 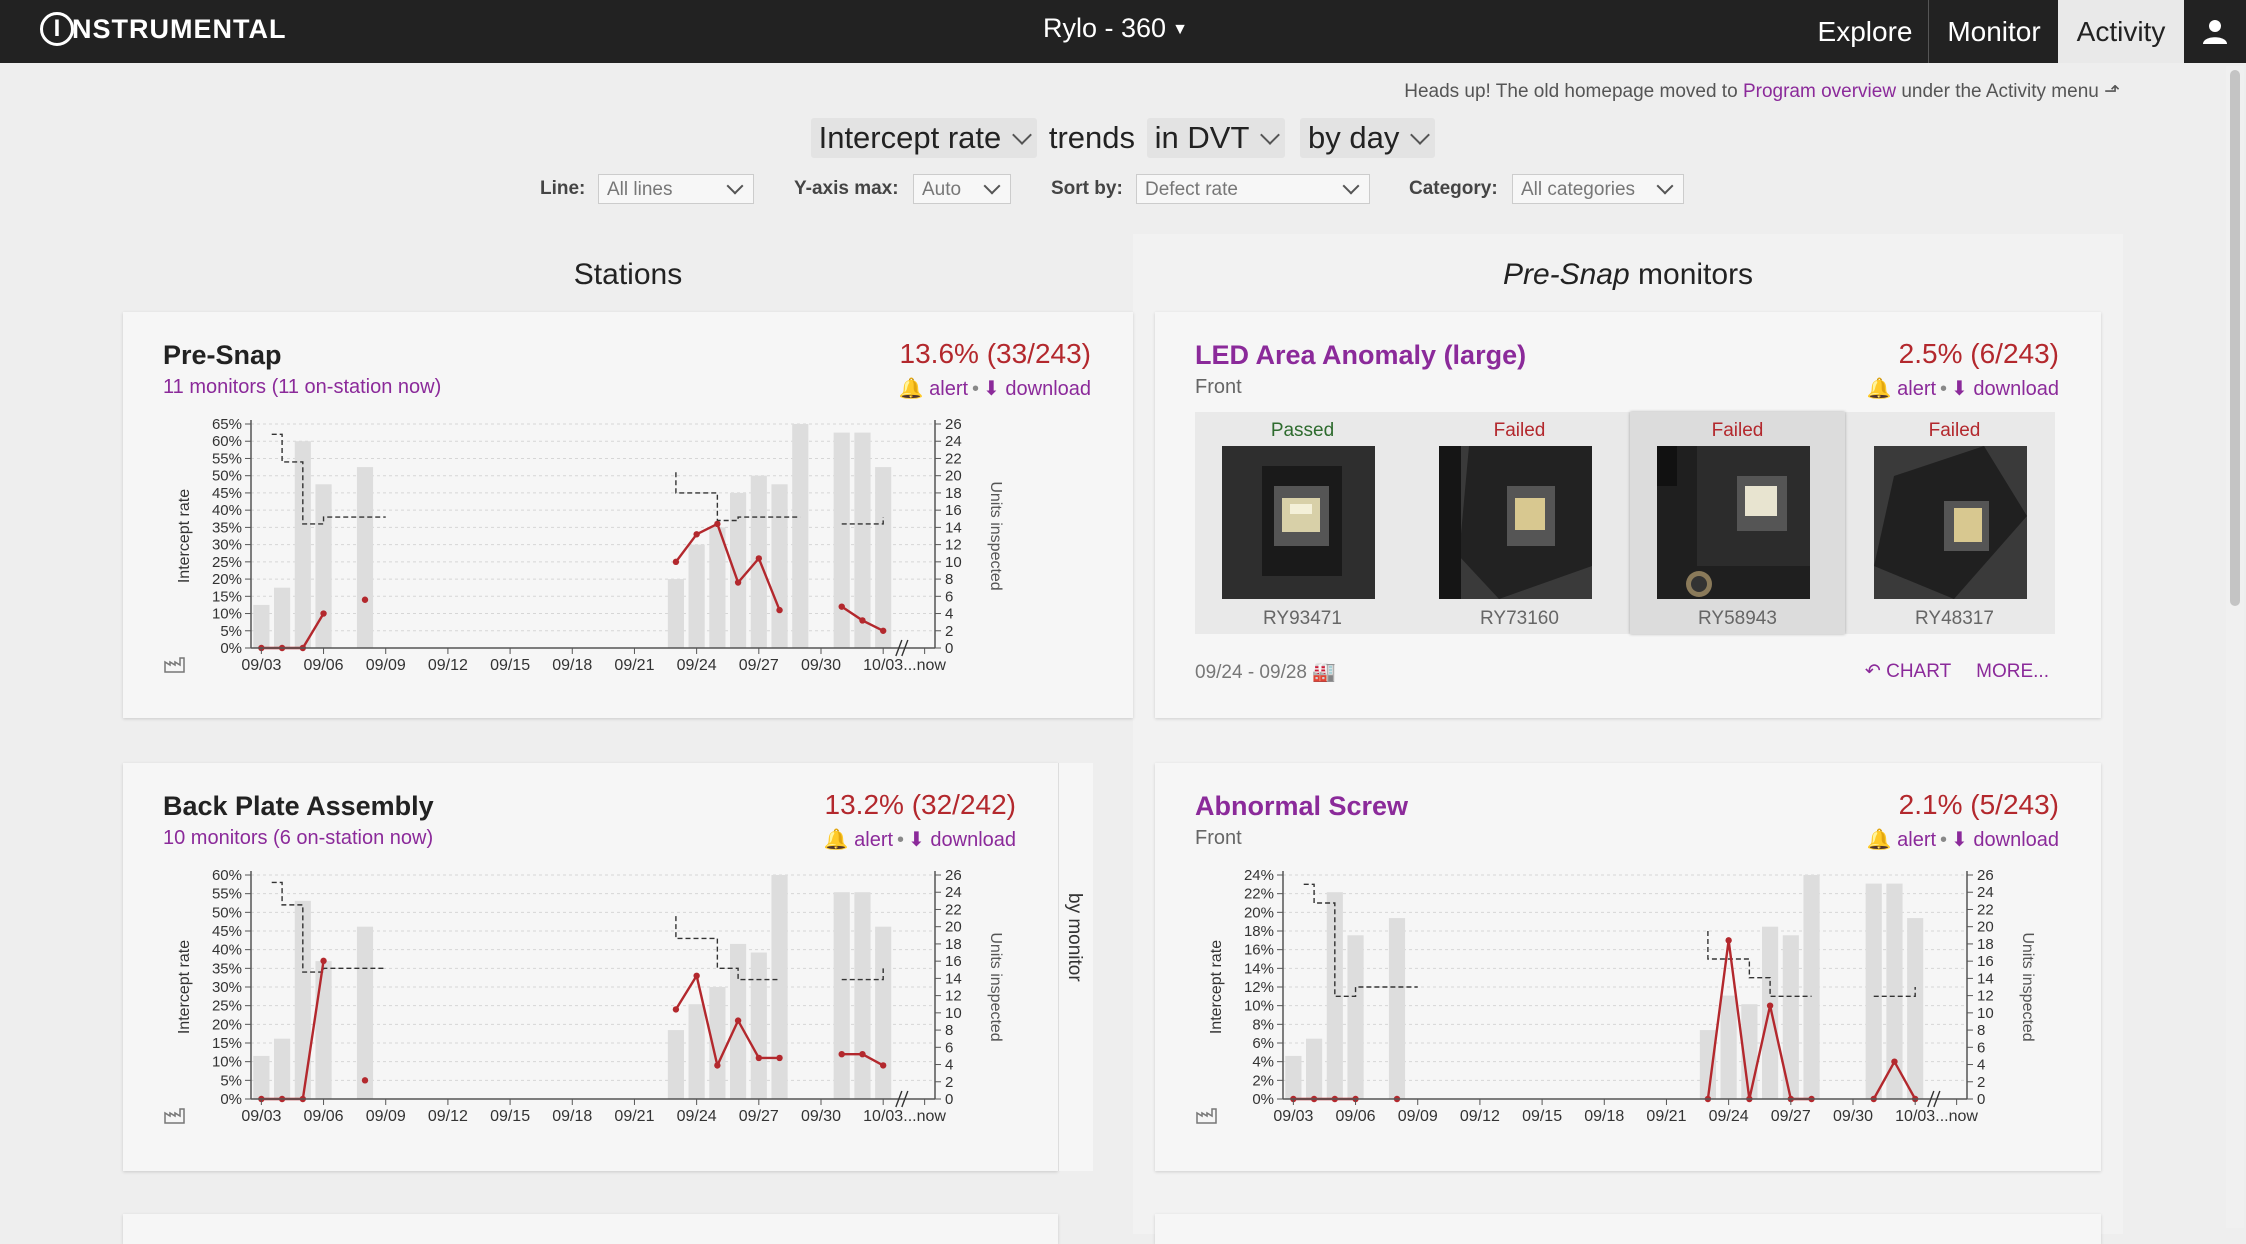 I want to click on y-tick-label: 24%, so click(x=1259, y=875).